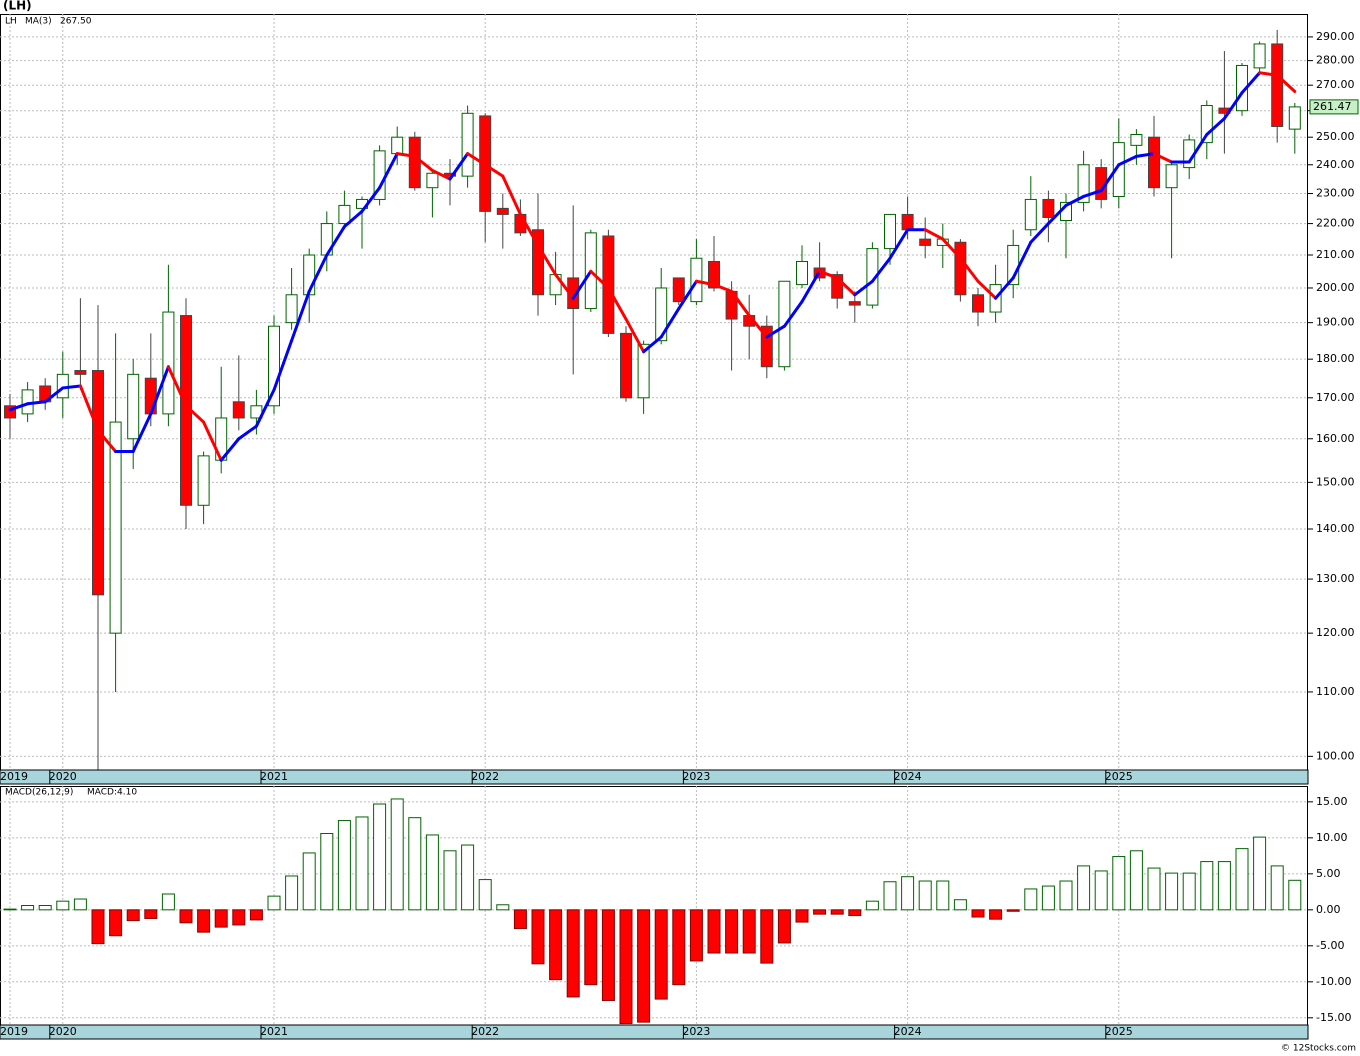 Image resolution: width=1360 pixels, height=1056 pixels. I want to click on last-price-label: 261.47, so click(1332, 106).